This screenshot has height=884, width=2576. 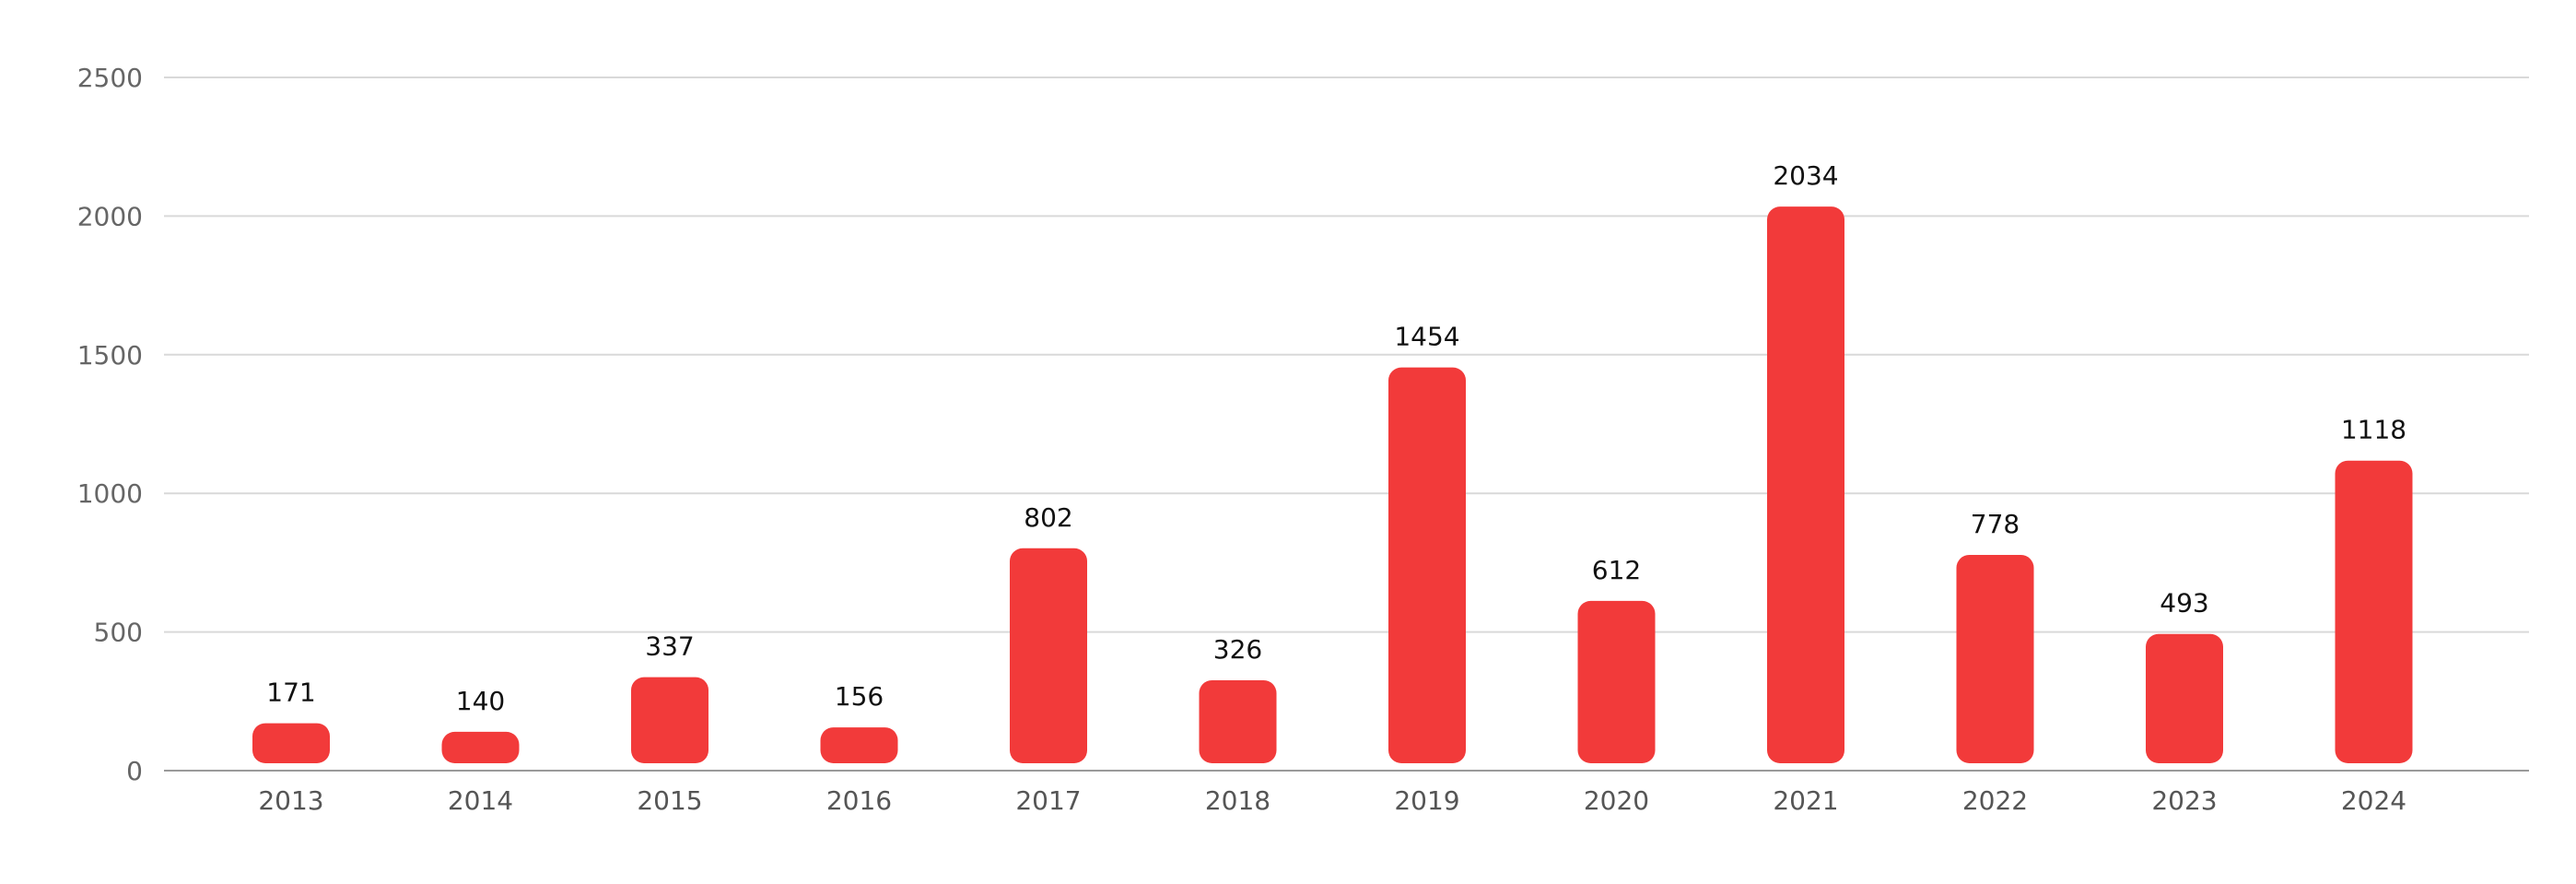 What do you see at coordinates (110, 424) in the screenshot?
I see `y-axis-ticks: 0 500 1000 1500 2000 2500` at bounding box center [110, 424].